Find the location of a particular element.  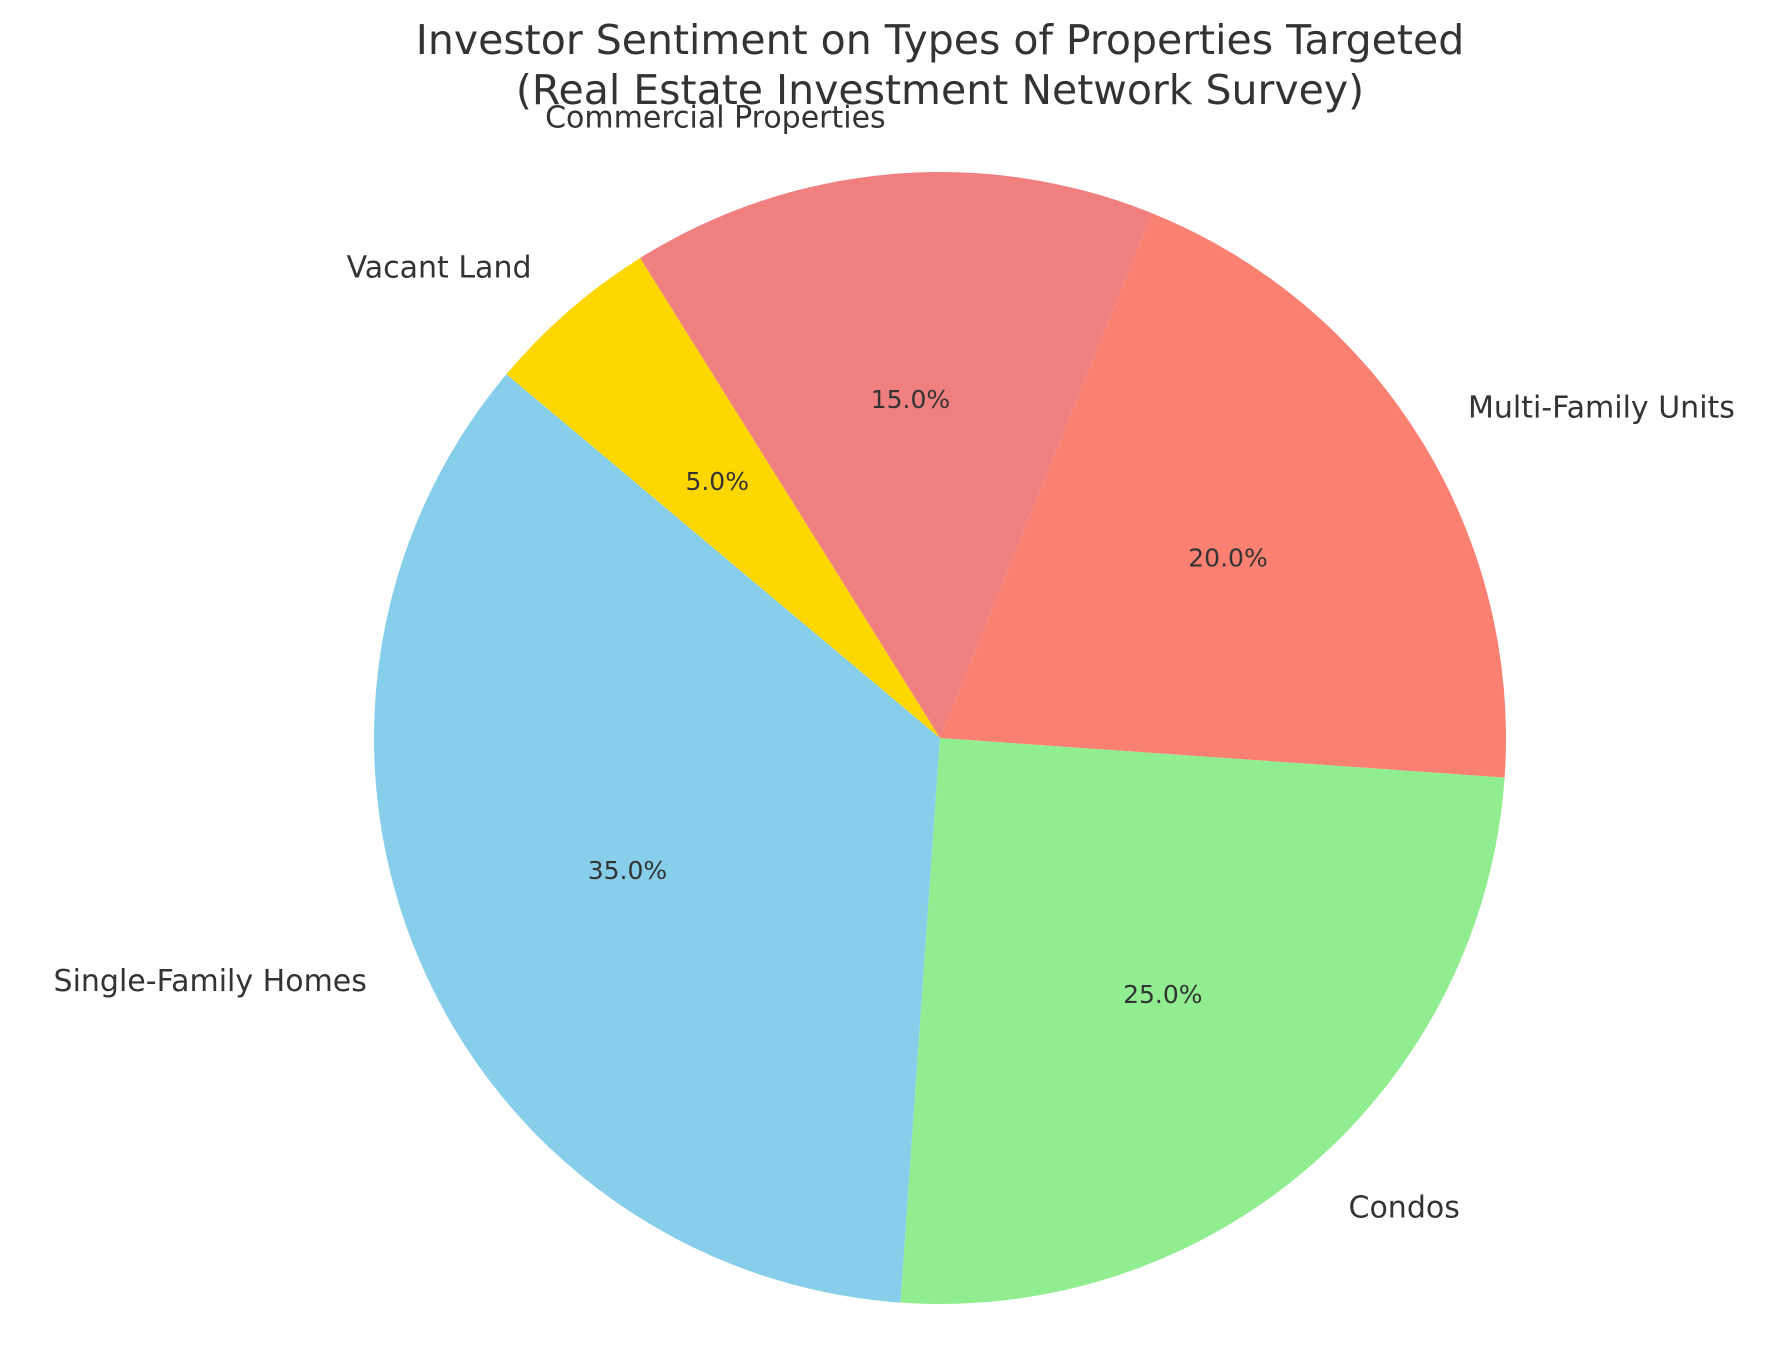

slice-label-multi-family-units: Multi-Family Units is located at coordinates (1601, 408).